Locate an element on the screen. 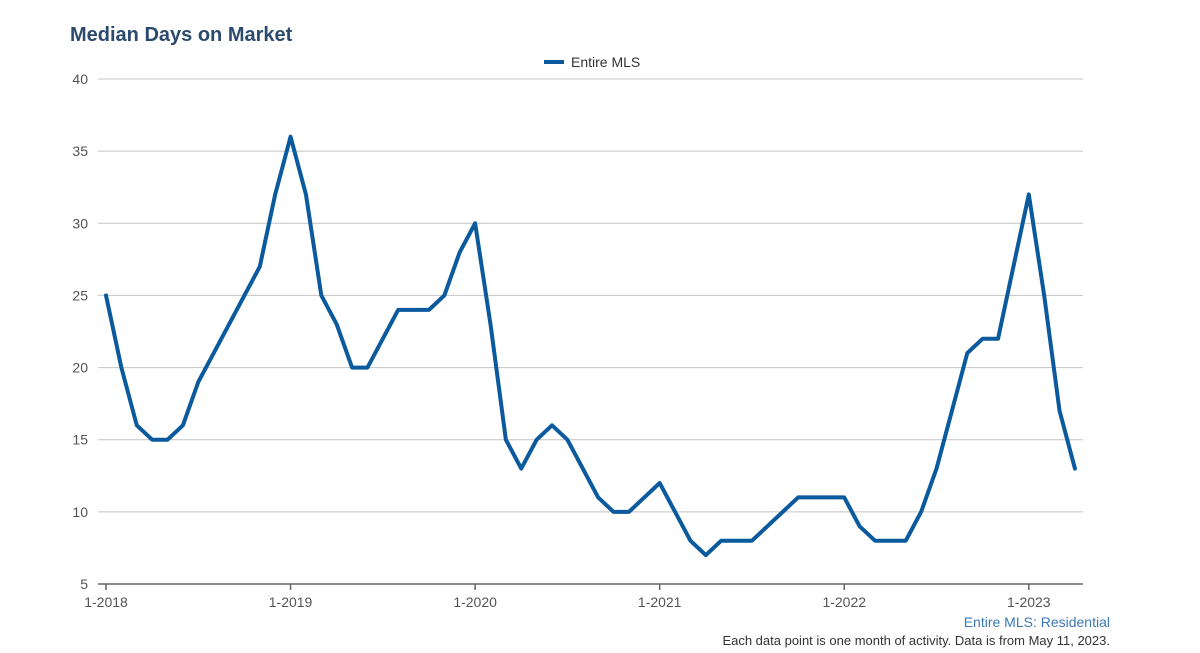  legend: Entire MLS is located at coordinates (592, 62).